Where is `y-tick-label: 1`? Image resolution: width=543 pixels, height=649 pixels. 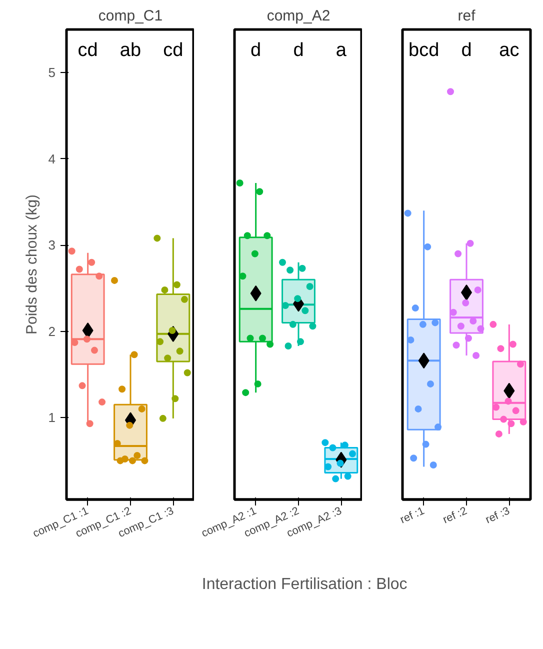
y-tick-label: 1 is located at coordinates (52, 418).